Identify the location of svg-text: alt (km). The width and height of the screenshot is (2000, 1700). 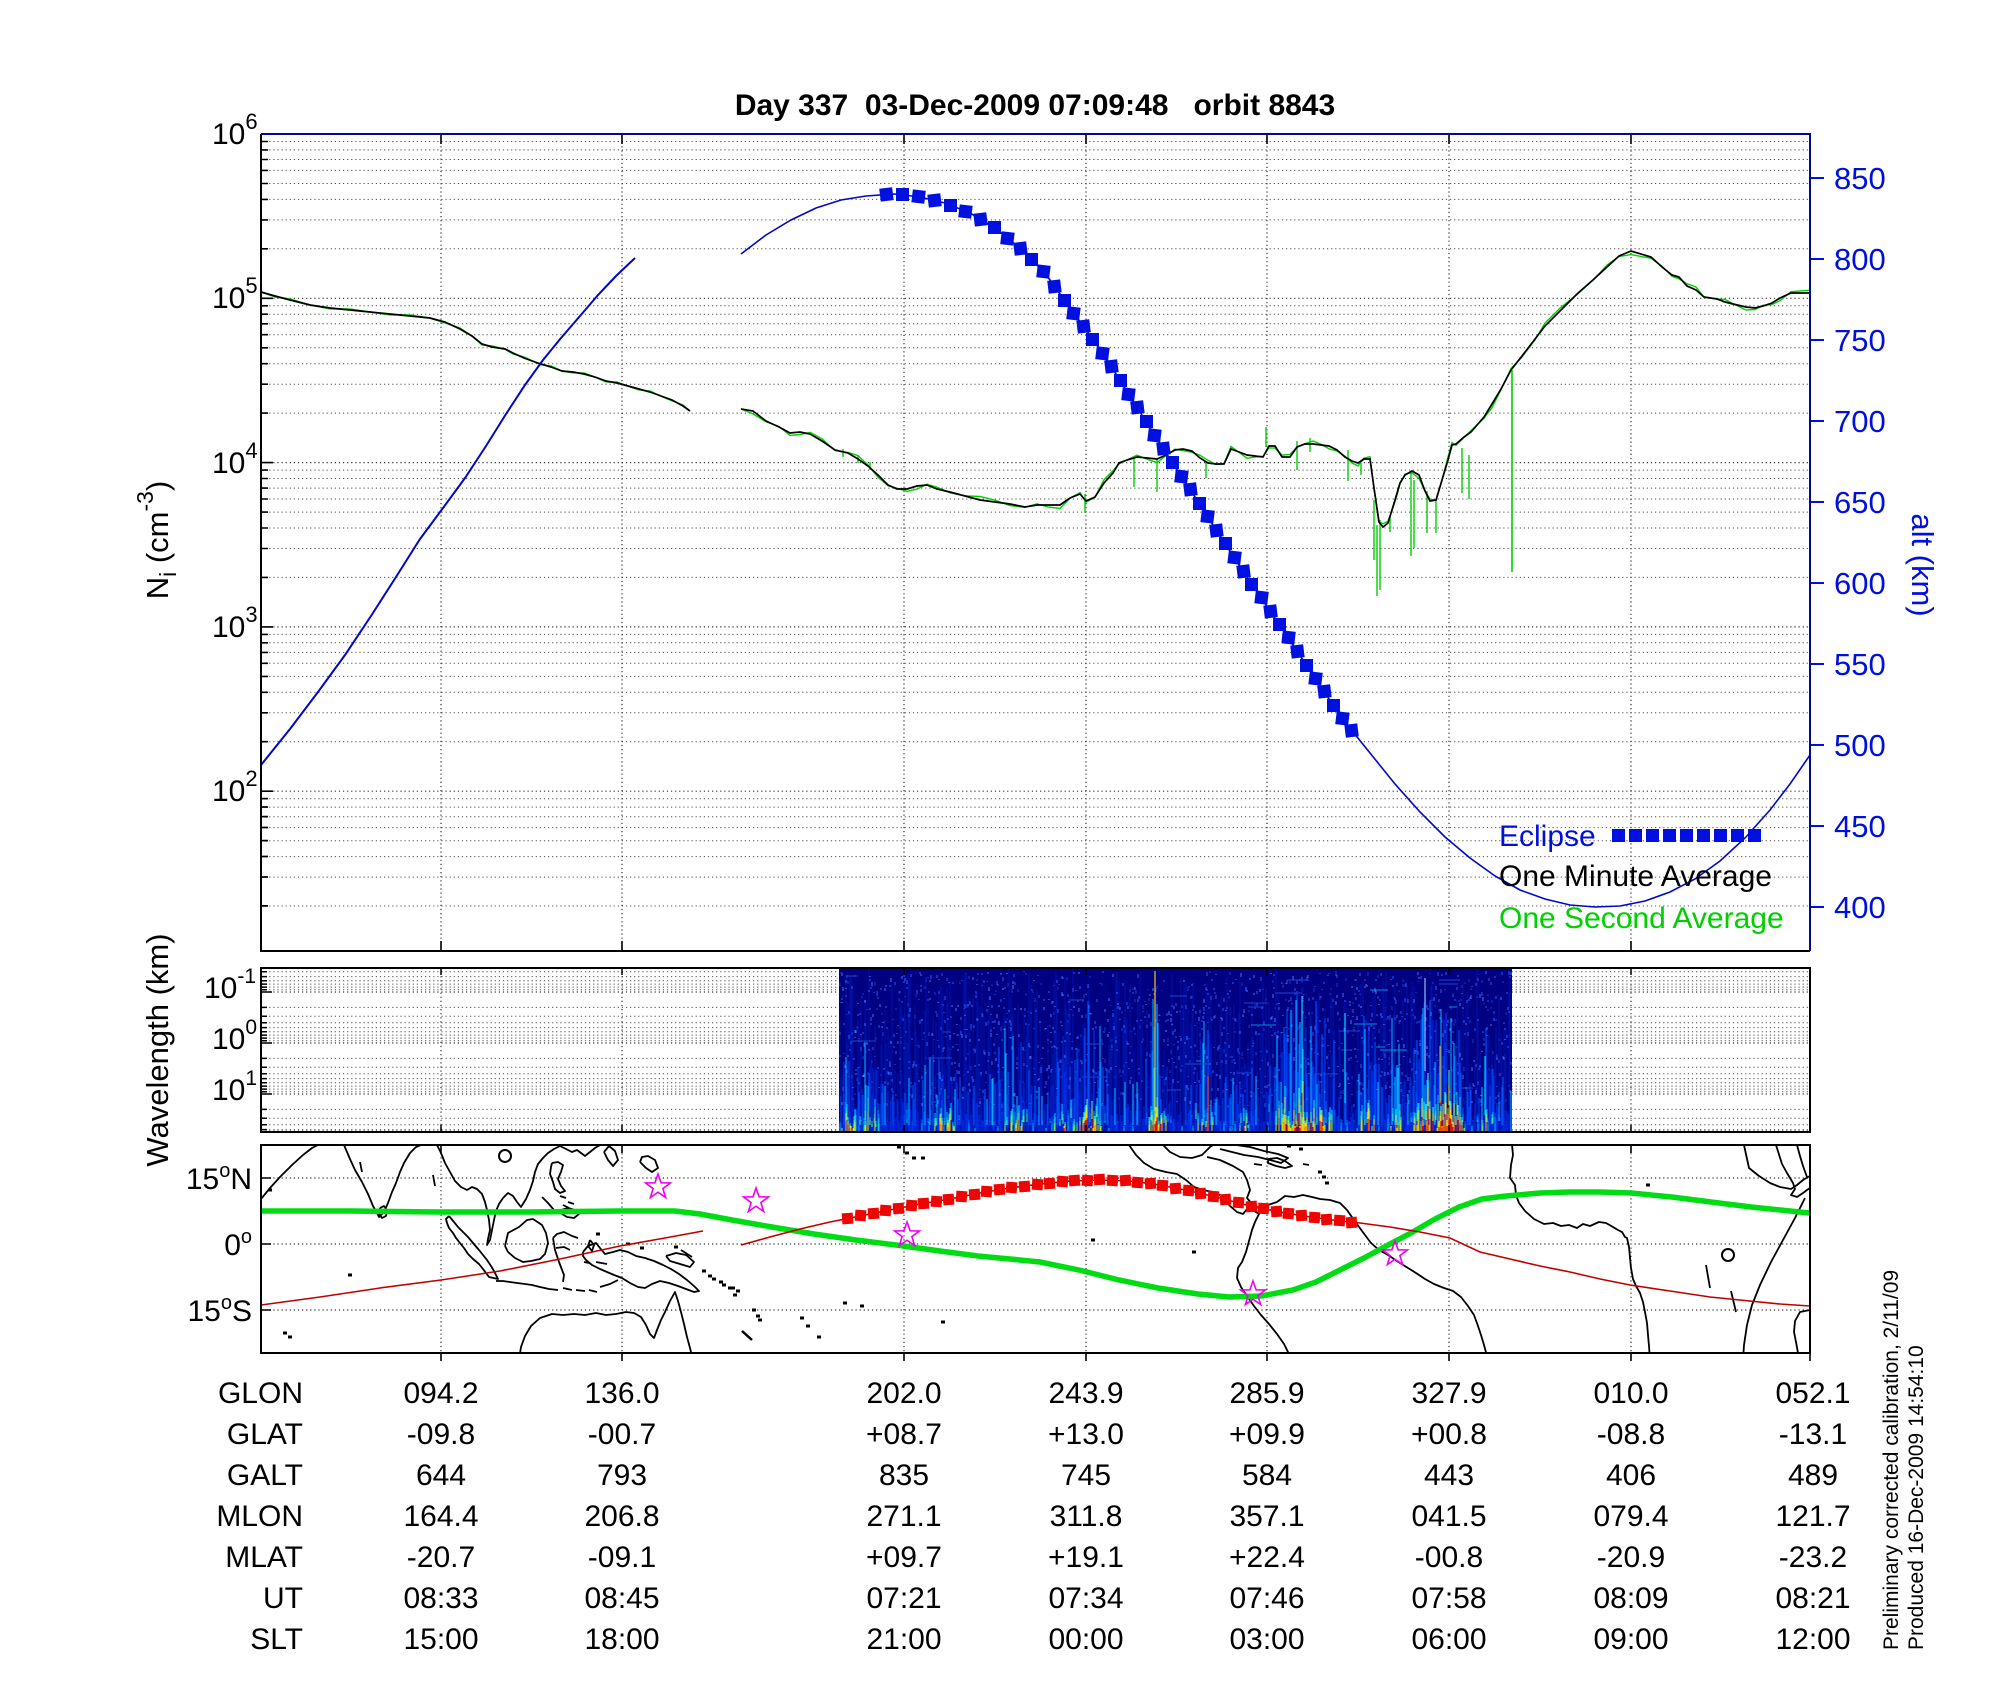
(1922, 564).